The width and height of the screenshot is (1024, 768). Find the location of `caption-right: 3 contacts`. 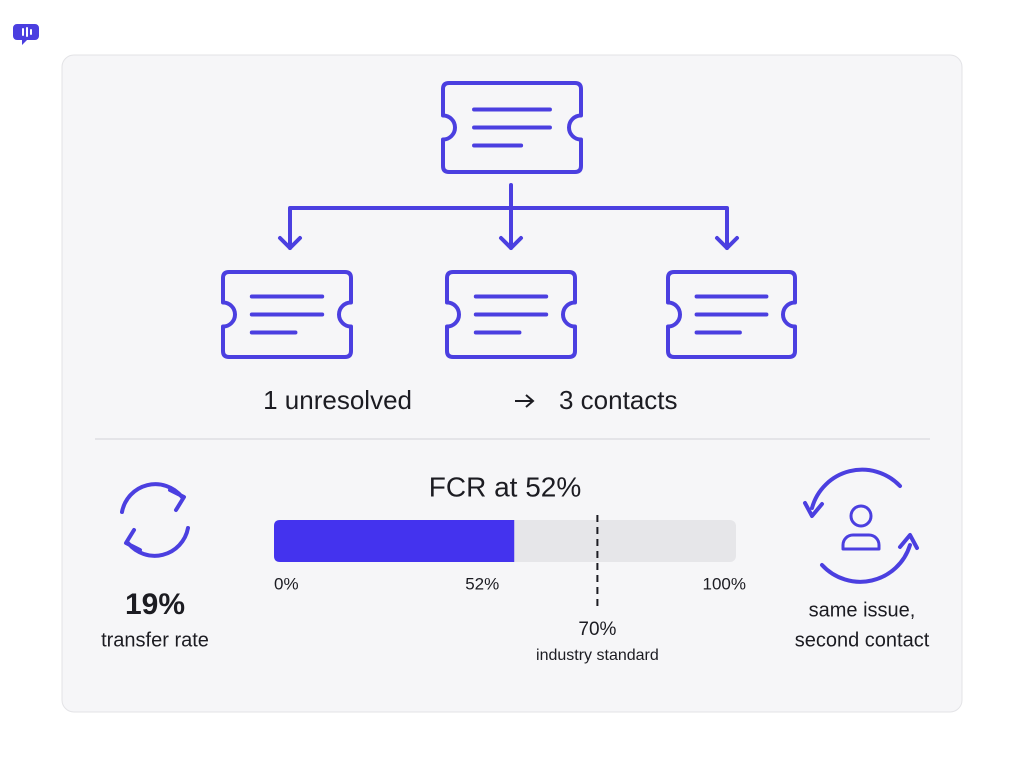

caption-right: 3 contacts is located at coordinates (618, 400).